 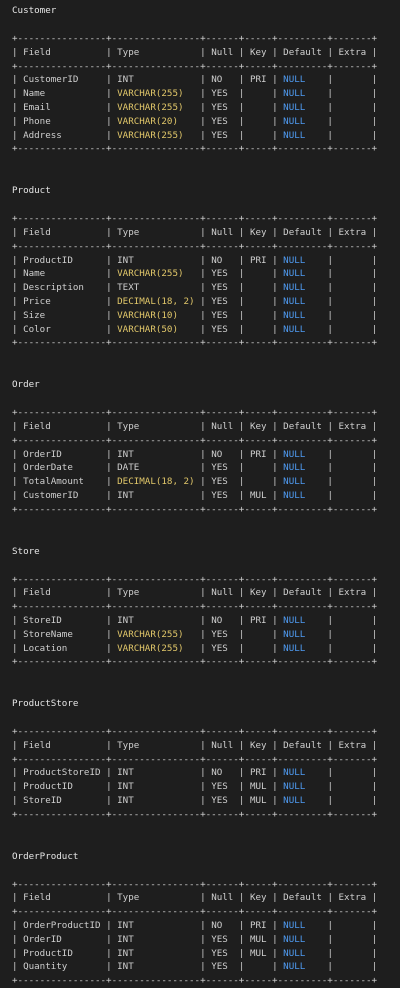 I want to click on table-cell: DATE, so click(x=128, y=468).